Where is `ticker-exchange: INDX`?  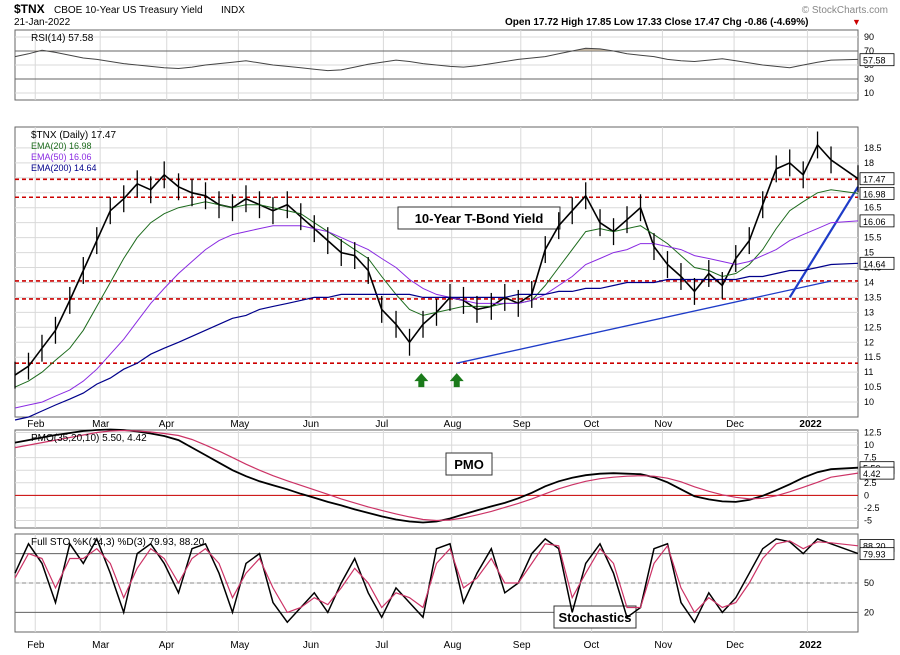
ticker-exchange: INDX is located at coordinates (233, 10).